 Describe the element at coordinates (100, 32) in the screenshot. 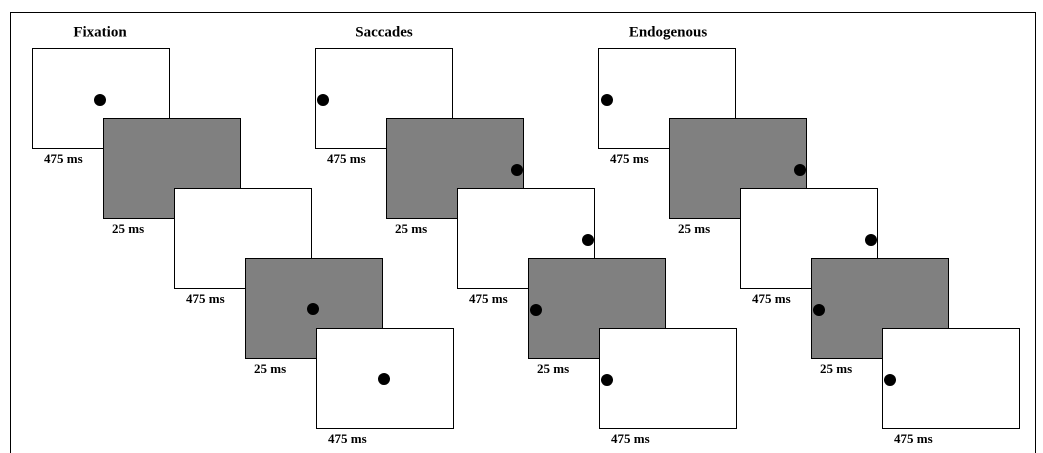

I see `panel-title: Fixation` at that location.